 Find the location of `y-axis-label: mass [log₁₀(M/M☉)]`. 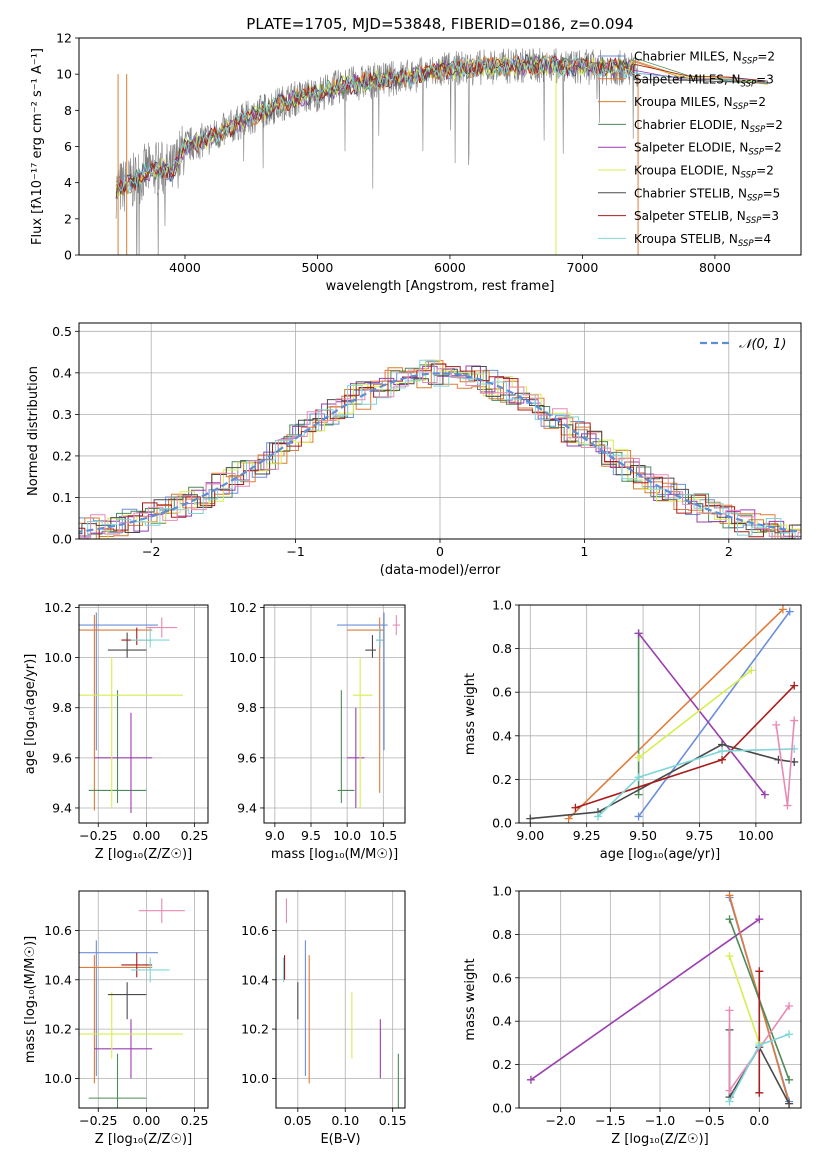

y-axis-label: mass [log₁₀(M/M☉)] is located at coordinates (30, 999).